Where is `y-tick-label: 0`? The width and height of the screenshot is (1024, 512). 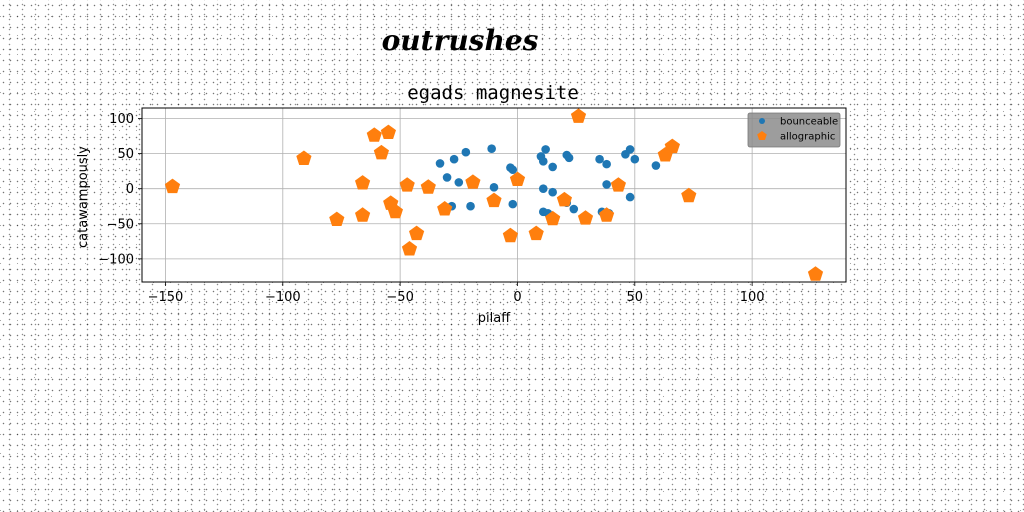 y-tick-label: 0 is located at coordinates (130, 189).